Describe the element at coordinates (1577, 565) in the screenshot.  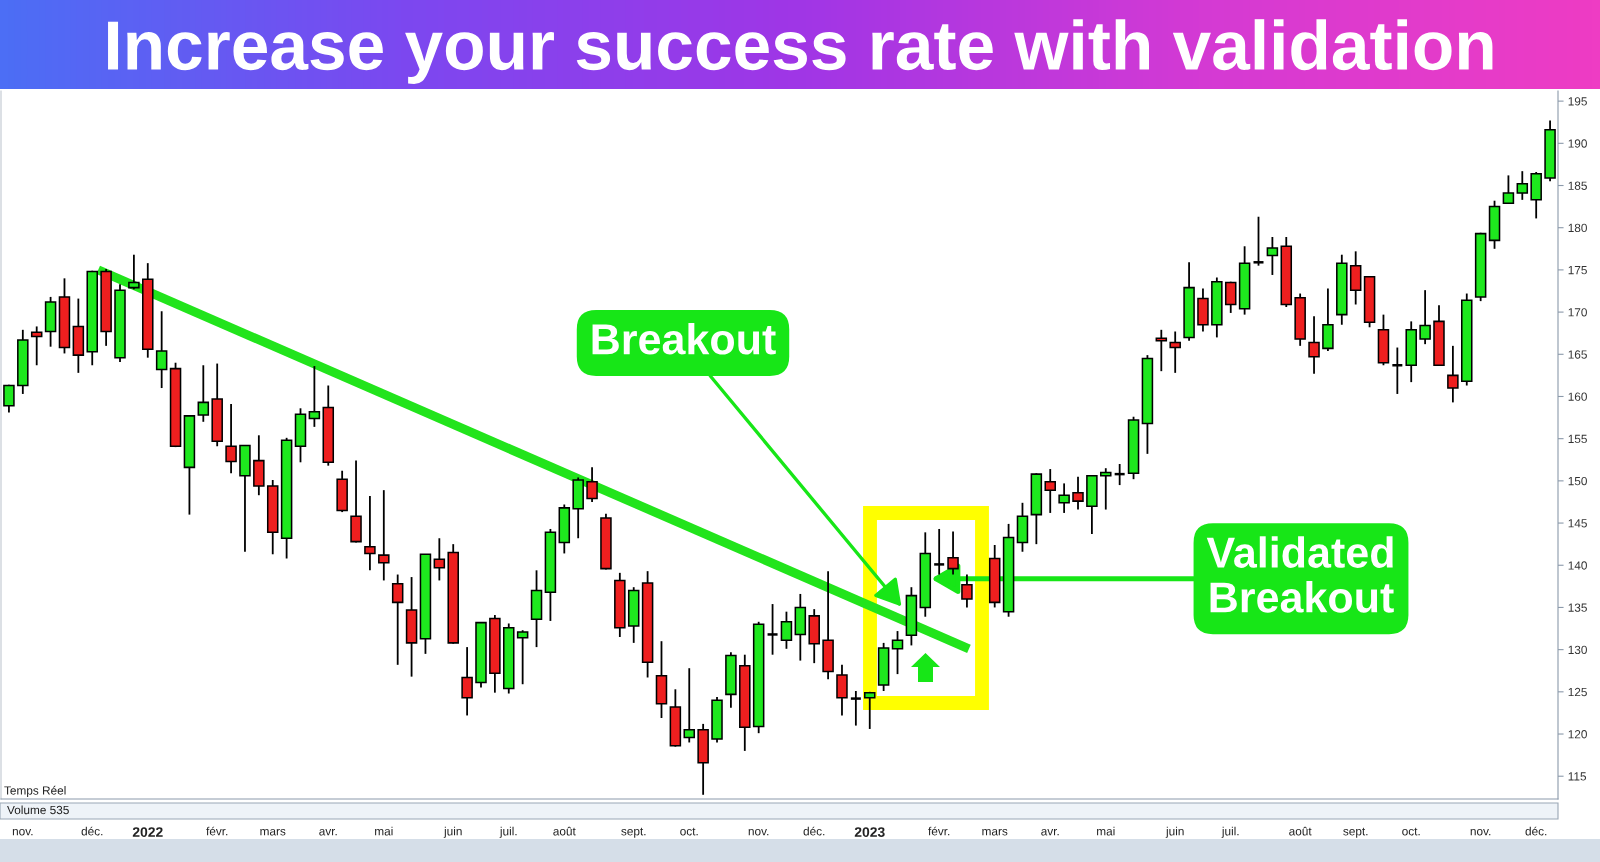
I see `y-tick-label: 140` at that location.